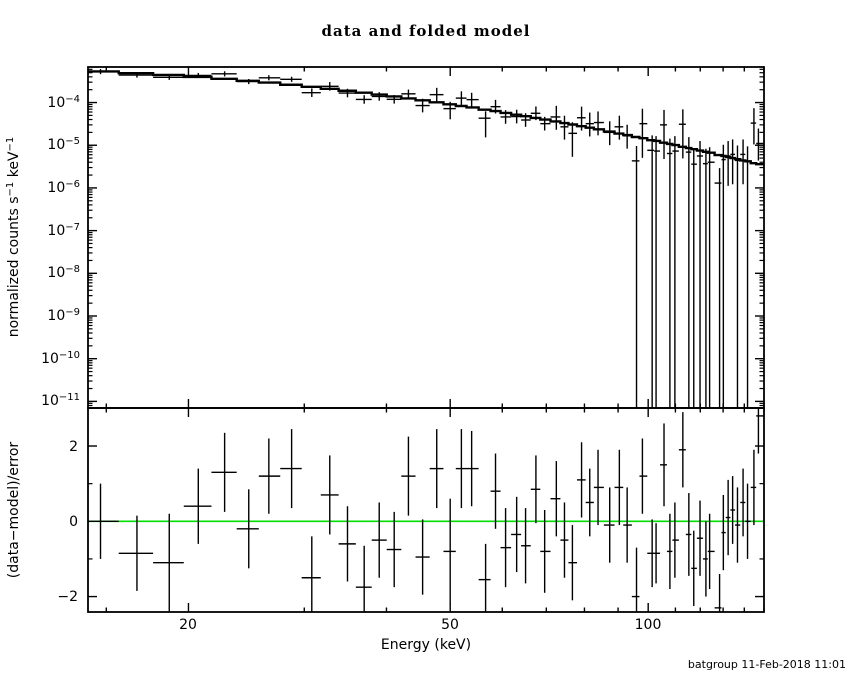  Describe the element at coordinates (188, 625) in the screenshot. I see `x-tick-20: 20` at that location.